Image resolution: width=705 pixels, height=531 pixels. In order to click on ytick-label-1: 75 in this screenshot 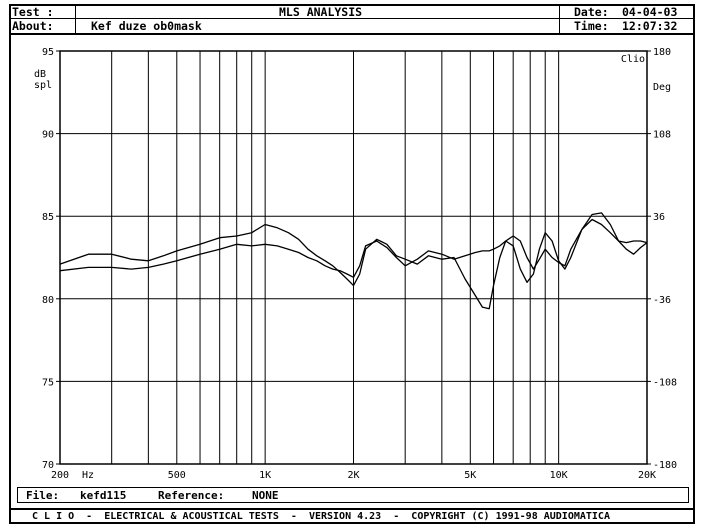, I will do `click(48, 382)`.